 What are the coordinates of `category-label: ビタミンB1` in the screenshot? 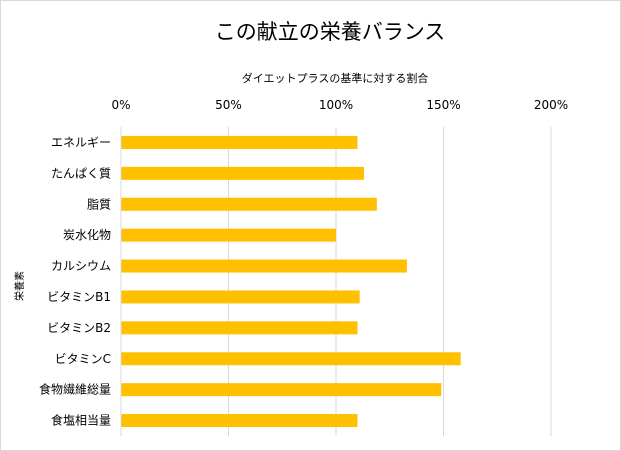 It's located at (79, 297).